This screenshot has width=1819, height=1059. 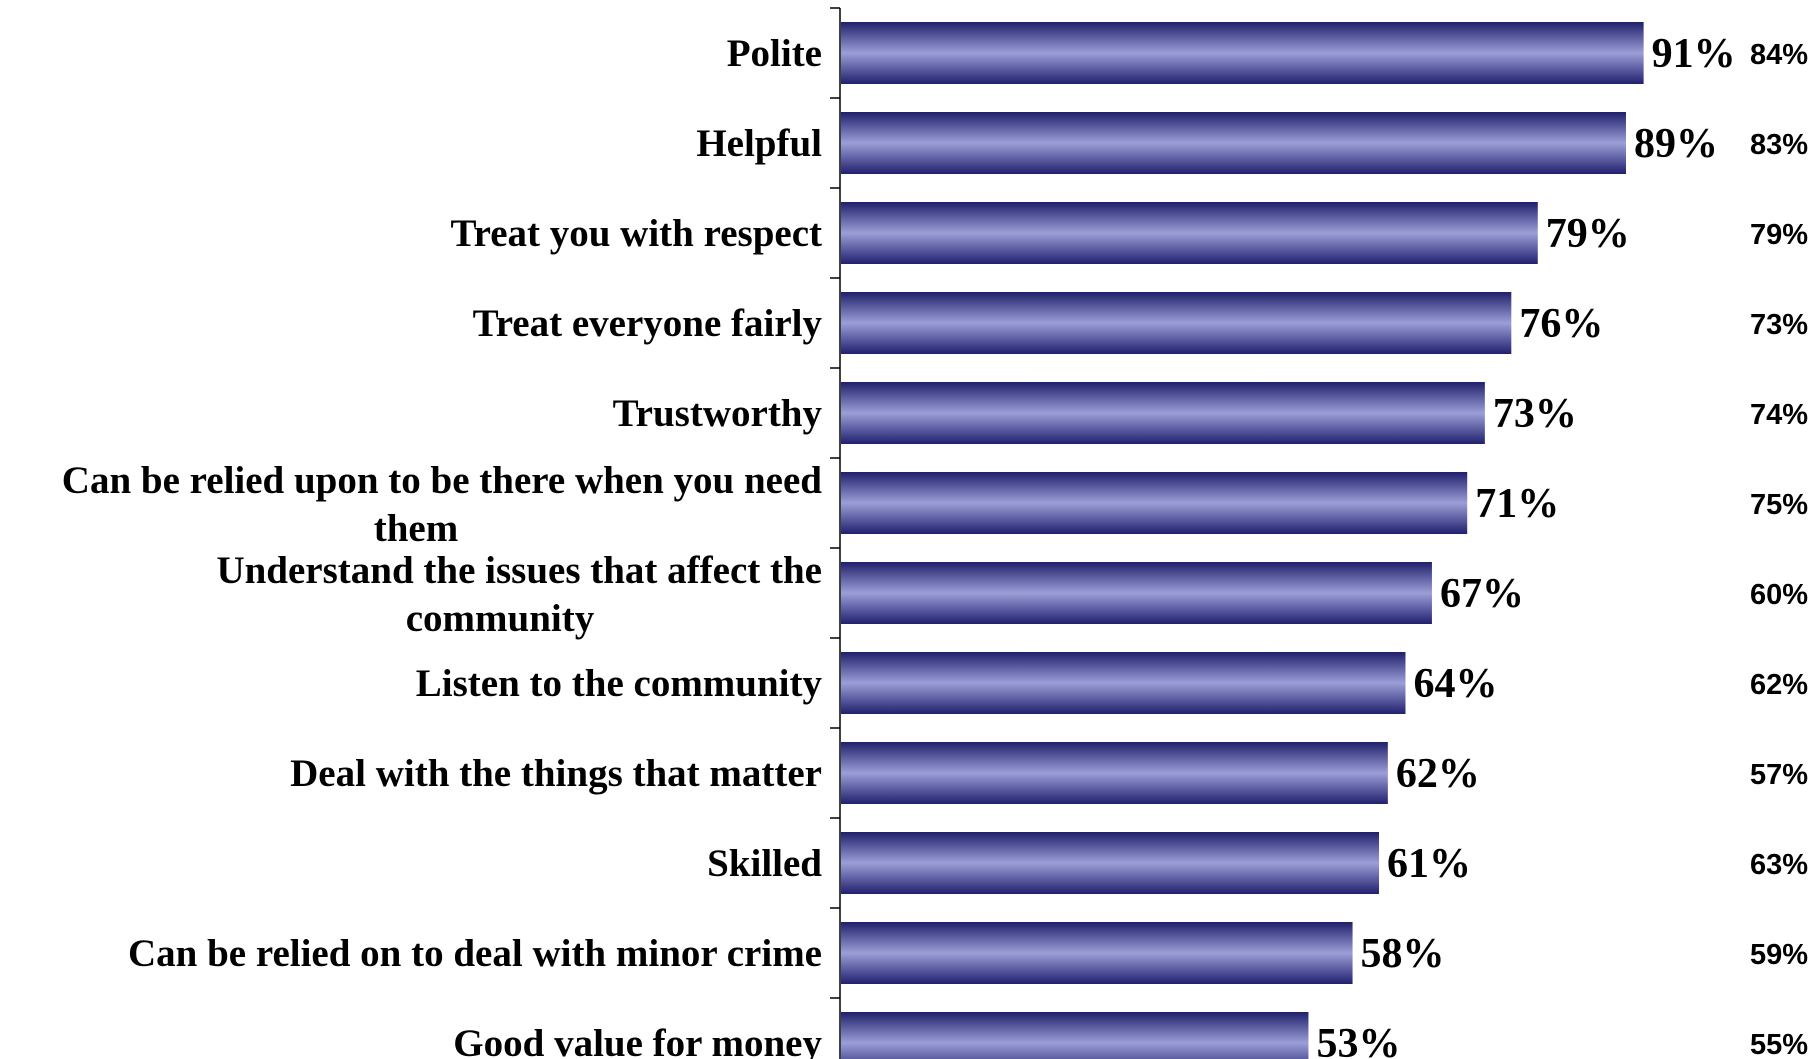 What do you see at coordinates (1779, 415) in the screenshot?
I see `comparison-value-label: 74%` at bounding box center [1779, 415].